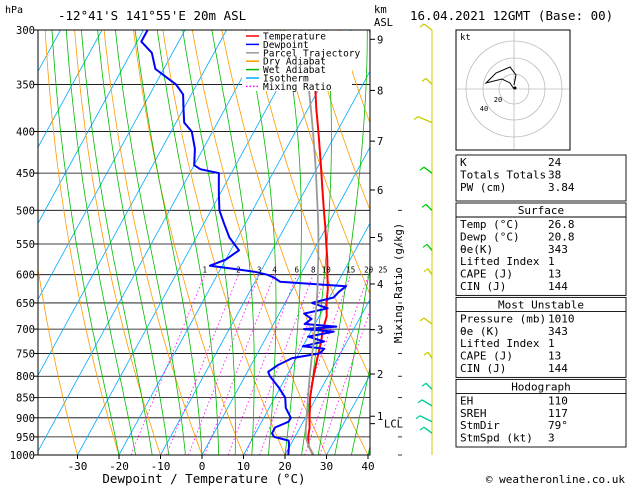  What do you see at coordinates (558, 286) in the screenshot?
I see `index-value: 144` at bounding box center [558, 286].